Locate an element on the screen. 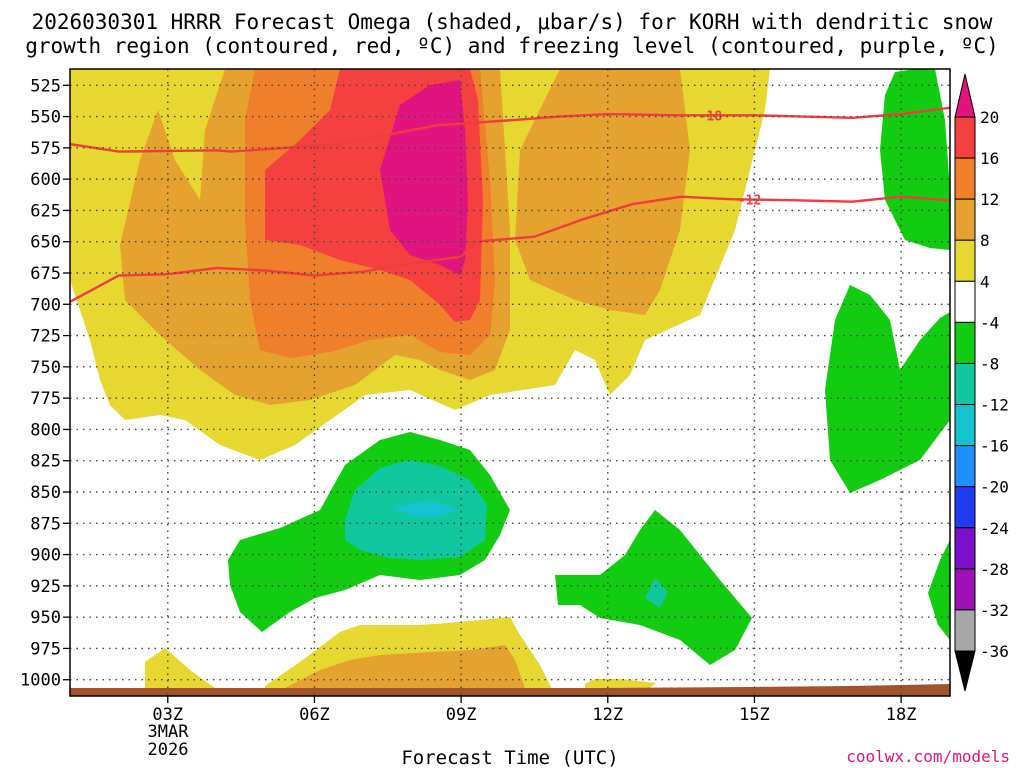 This screenshot has width=1024, height=768. contour-label--12: -12 is located at coordinates (749, 200).